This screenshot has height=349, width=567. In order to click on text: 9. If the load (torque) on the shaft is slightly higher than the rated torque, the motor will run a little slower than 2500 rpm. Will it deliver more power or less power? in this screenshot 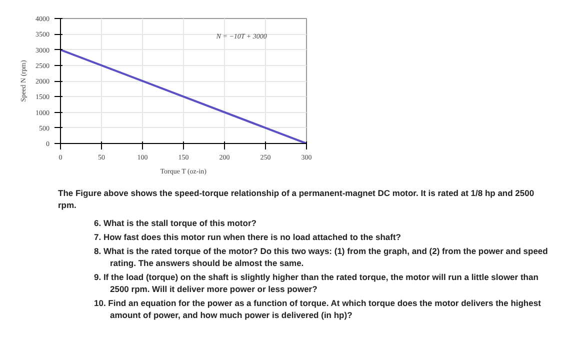, I will do `click(317, 283)`.